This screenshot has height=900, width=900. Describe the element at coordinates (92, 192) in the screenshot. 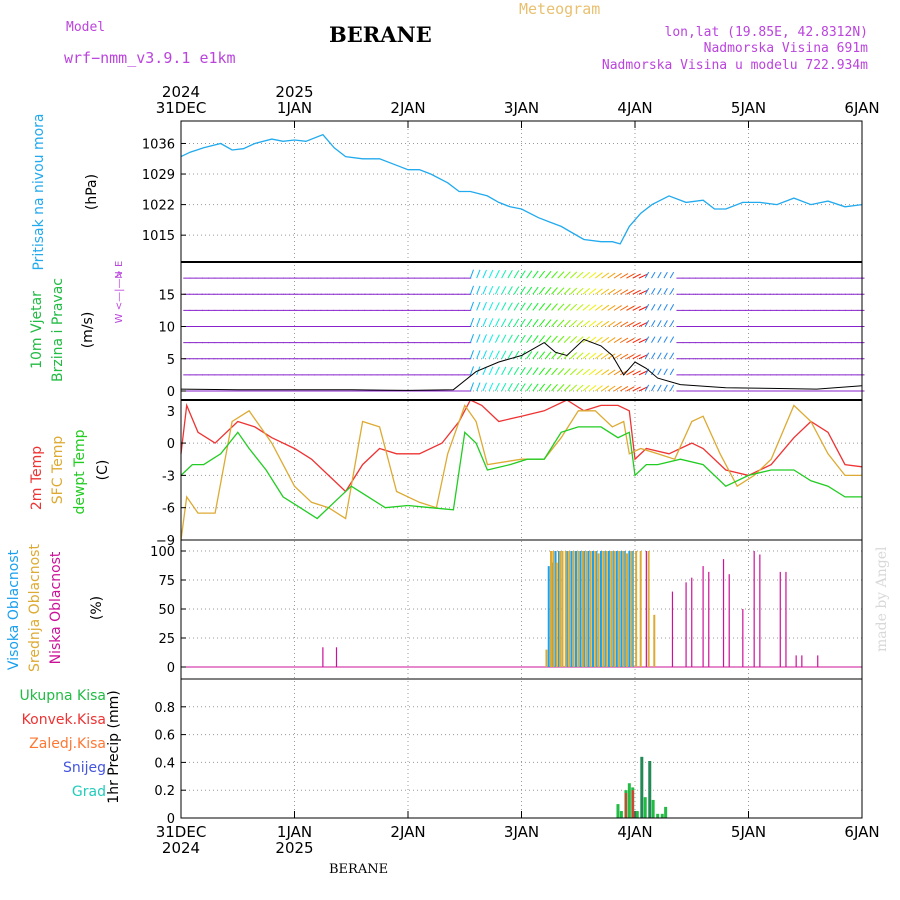

I see `pressure-unit-label: (hPa)` at that location.